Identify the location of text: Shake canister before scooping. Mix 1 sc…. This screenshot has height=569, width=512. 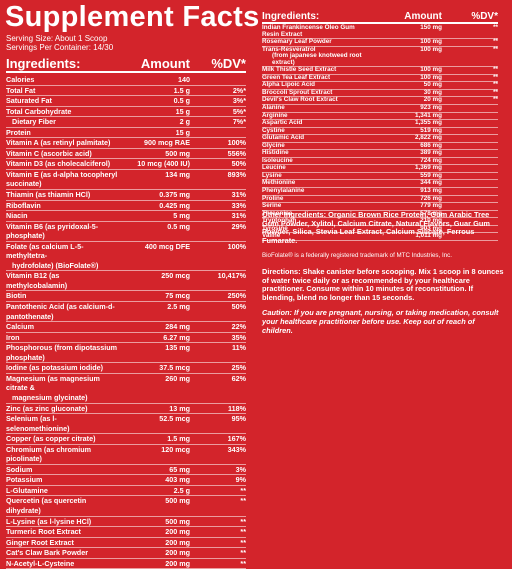
(383, 284).